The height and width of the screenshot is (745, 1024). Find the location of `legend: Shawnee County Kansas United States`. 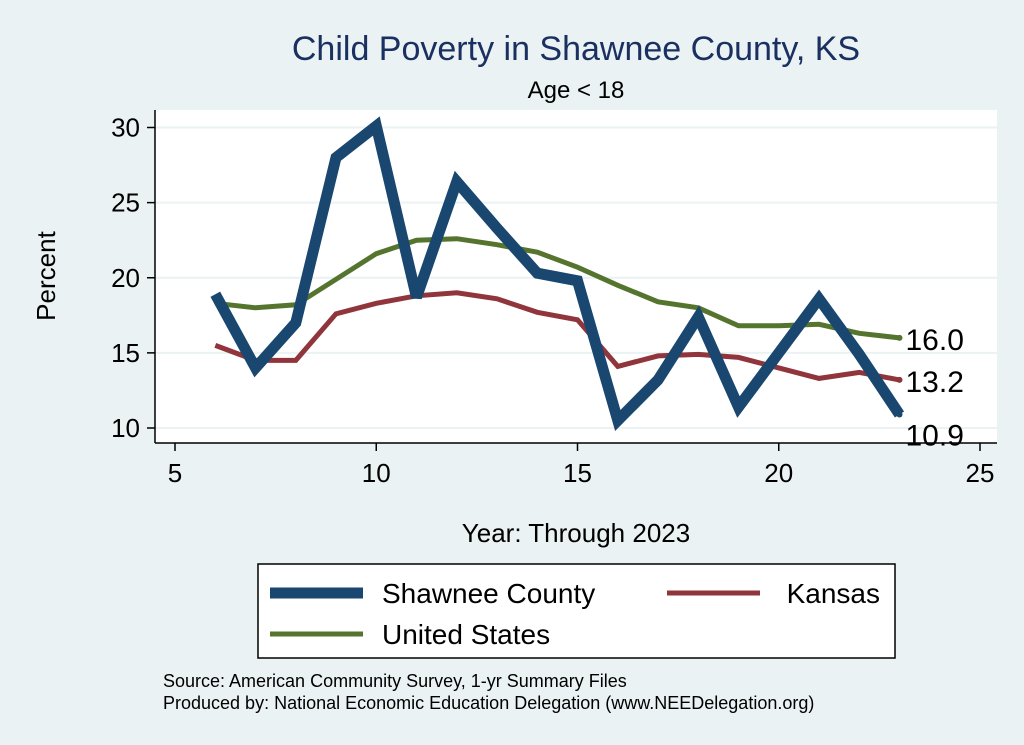

legend: Shawnee County Kansas United States is located at coordinates (576, 611).